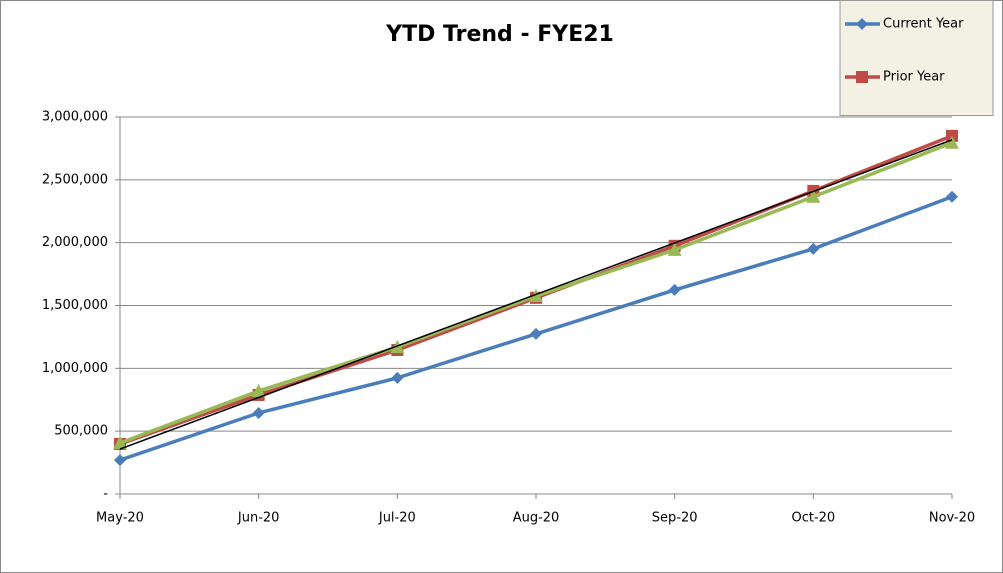 This screenshot has height=573, width=1003. What do you see at coordinates (75, 242) in the screenshot?
I see `y-tick-label: 2,000,000` at bounding box center [75, 242].